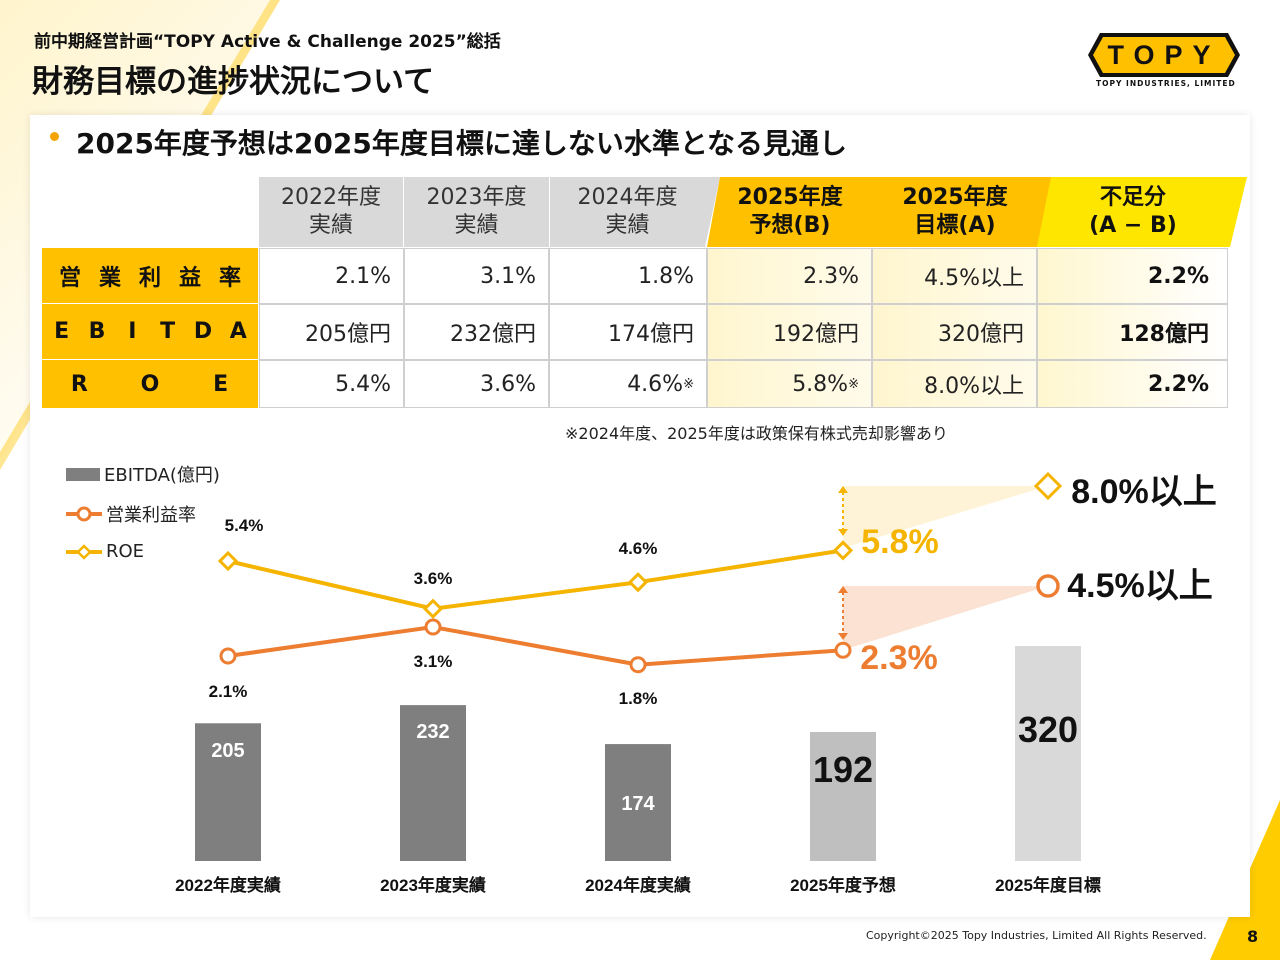 The image size is (1280, 960). Describe the element at coordinates (1132, 276) in the screenshot. I see `table-cell-r0-c5: 2.2%` at that location.